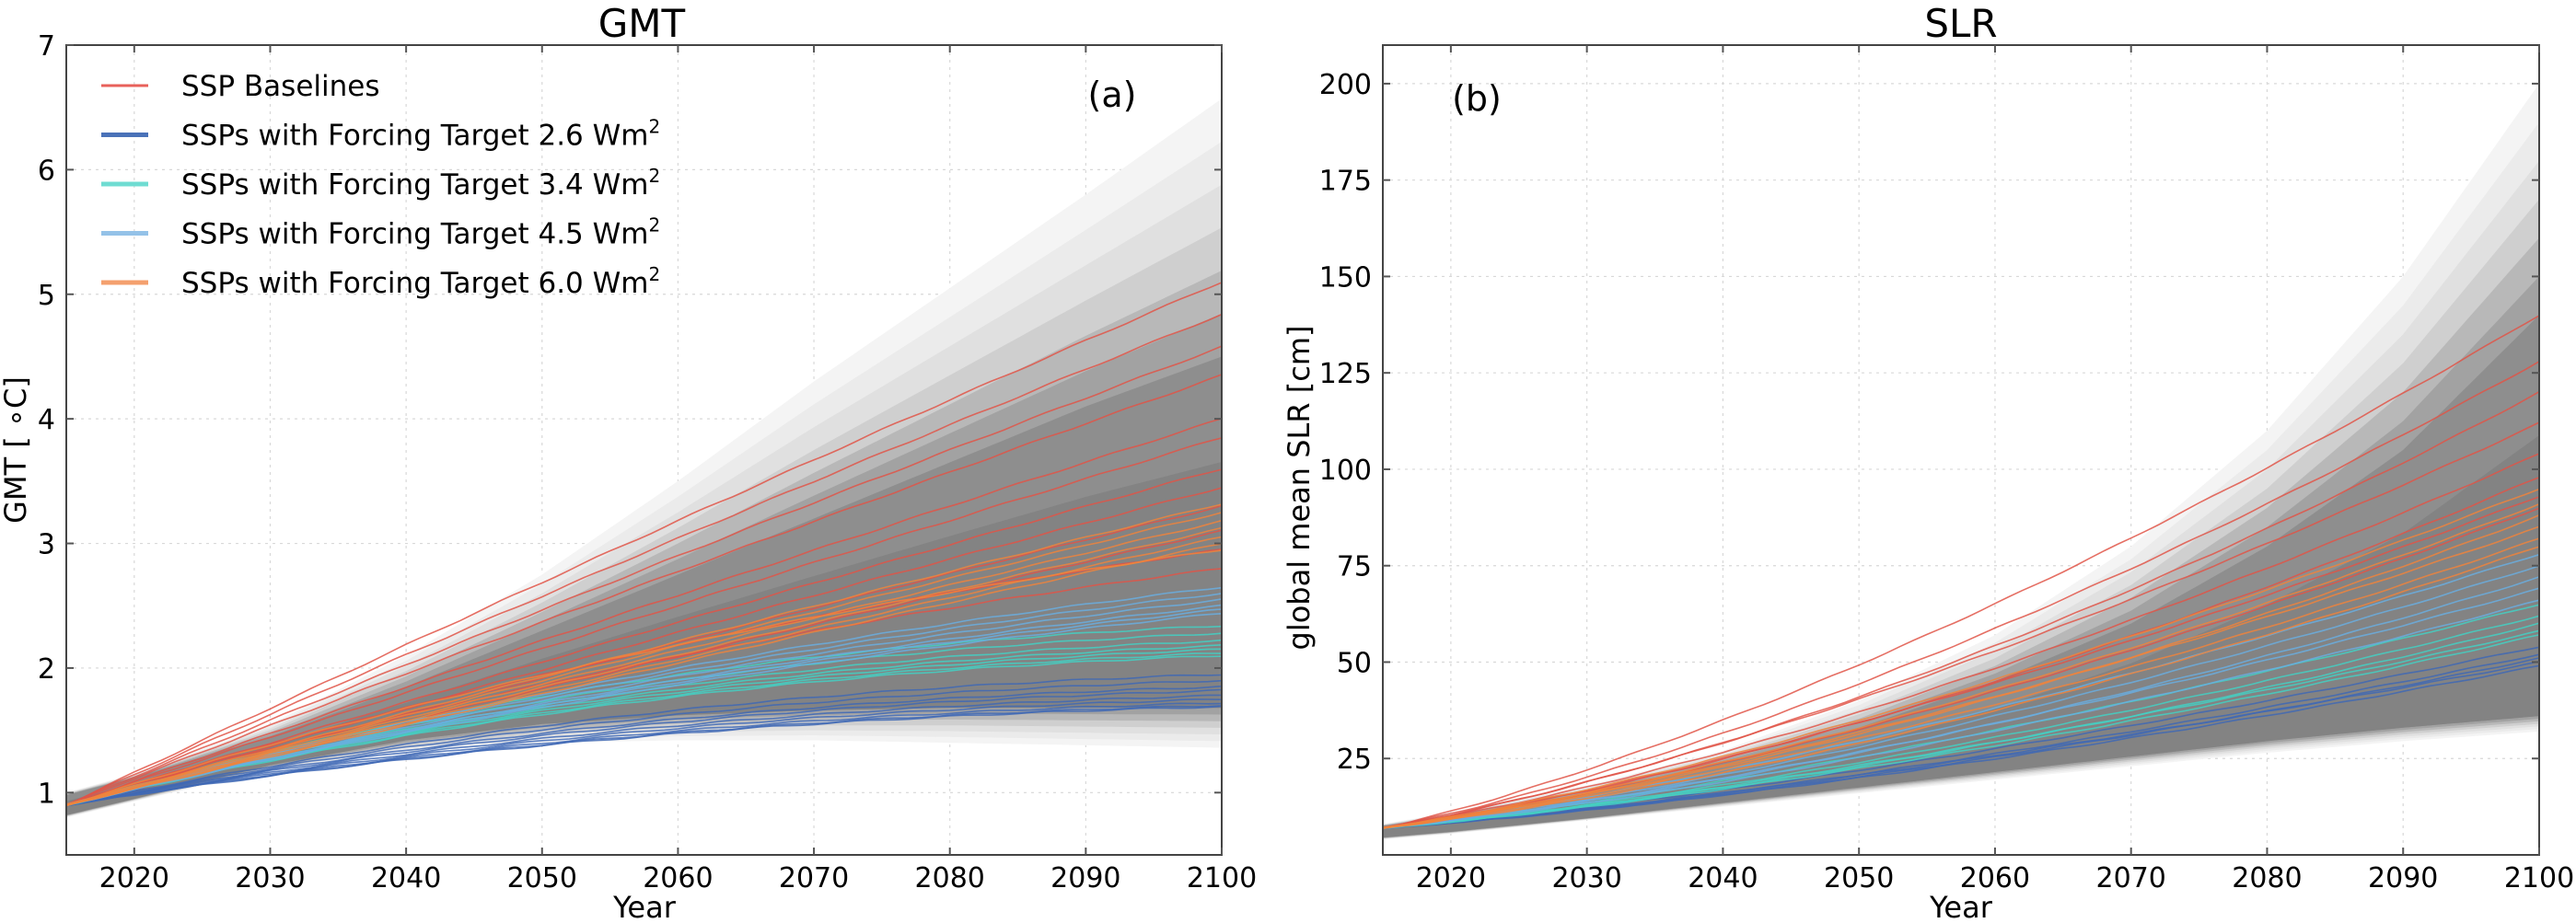 This screenshot has width=2576, height=923. I want to click on y-tick-label: 75, so click(1354, 567).